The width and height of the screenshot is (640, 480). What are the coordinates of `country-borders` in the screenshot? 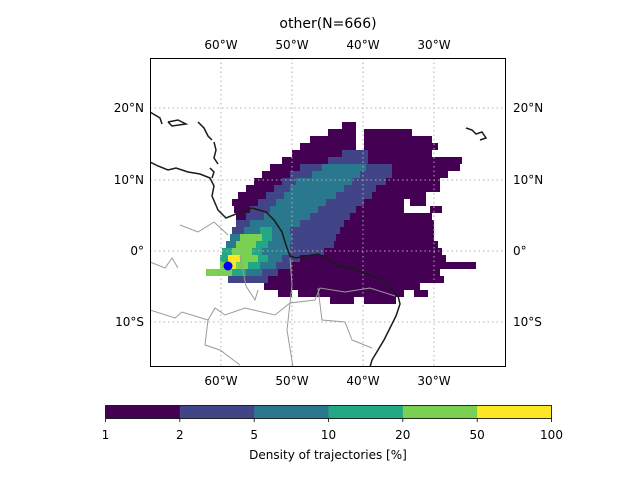 It's located at (273, 294).